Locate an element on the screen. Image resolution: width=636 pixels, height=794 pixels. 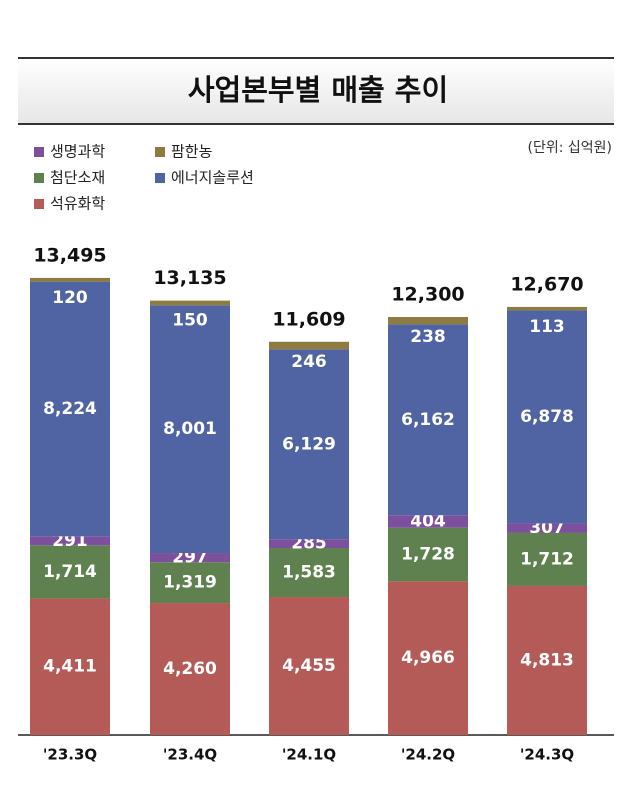
x-tick-label: '24.2Q is located at coordinates (428, 755).